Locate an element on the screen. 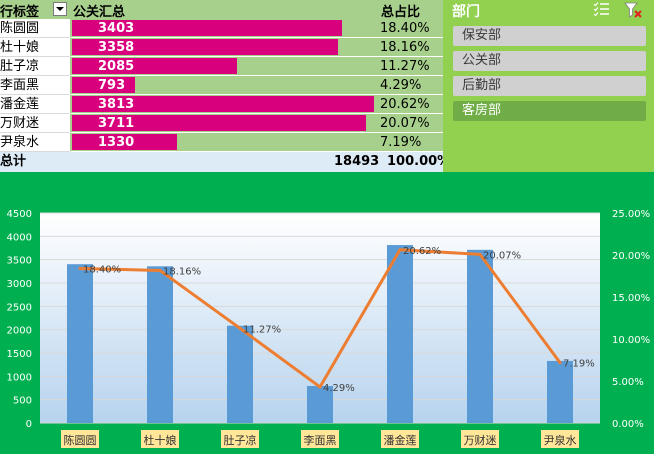 The width and height of the screenshot is (654, 454). pivot-row: 万财迷 3711 20.07% is located at coordinates (221, 123).